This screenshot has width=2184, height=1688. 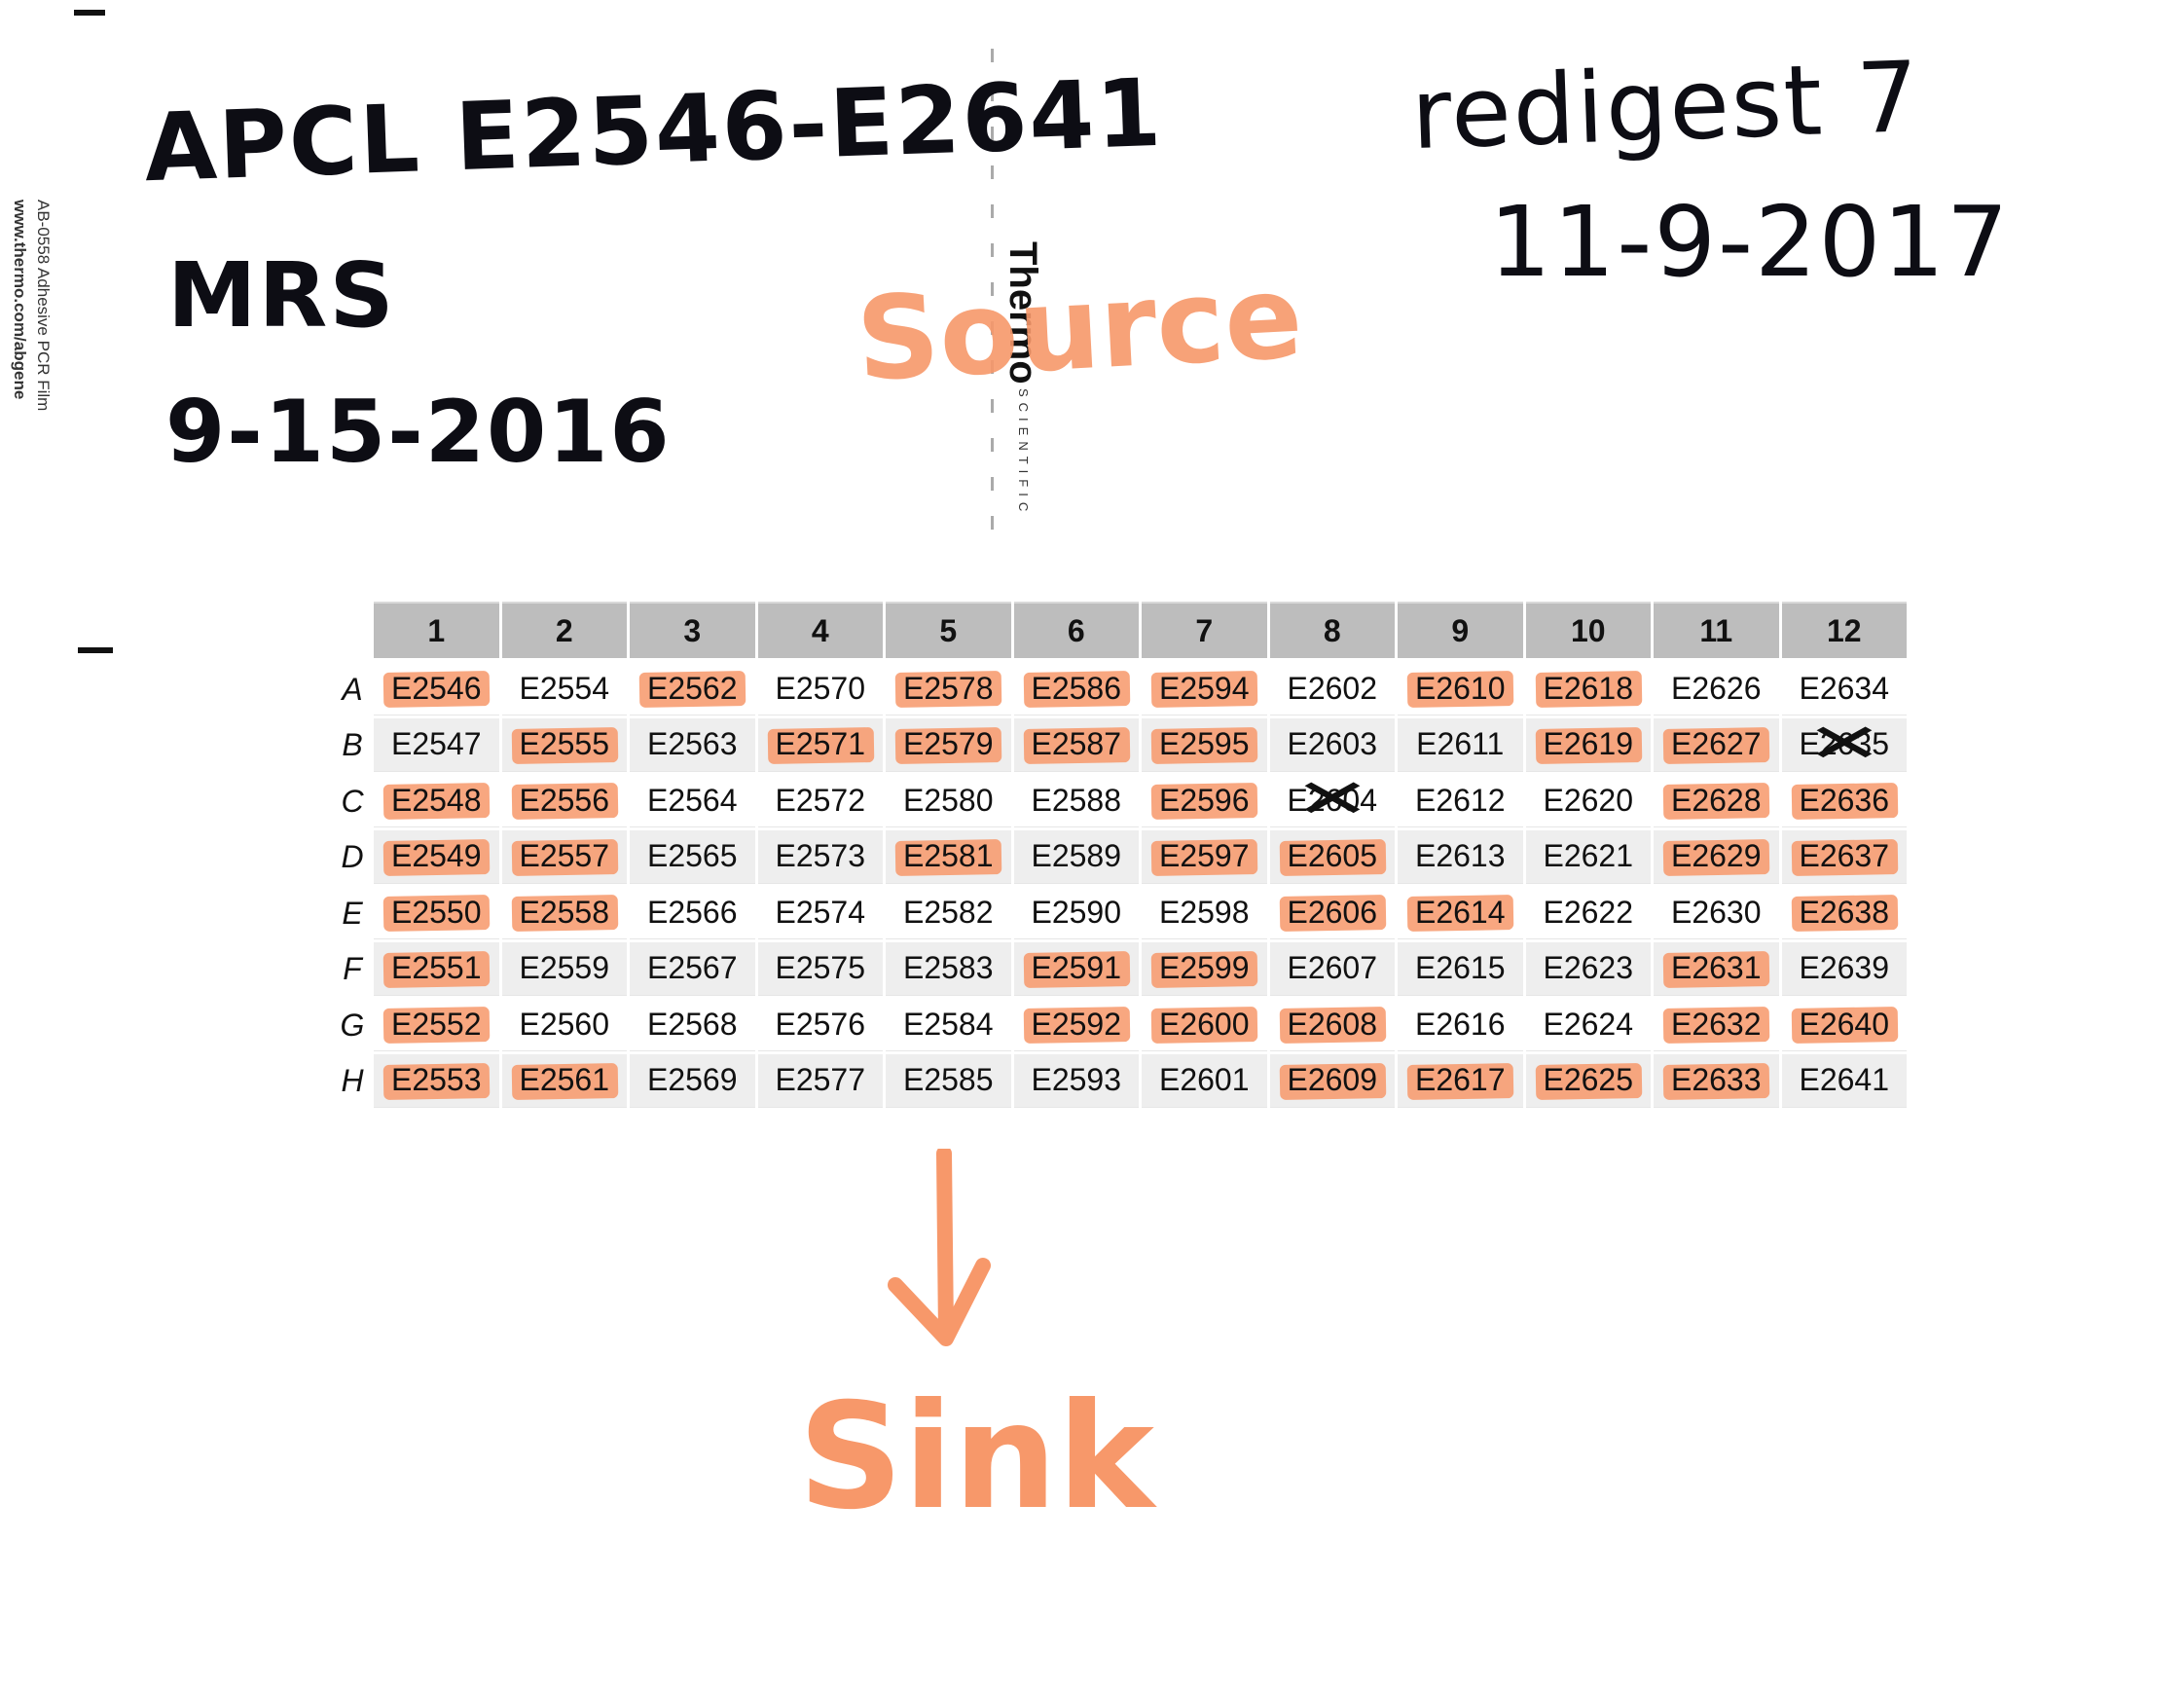 I want to click on well-B5: E2579, so click(x=948, y=744).